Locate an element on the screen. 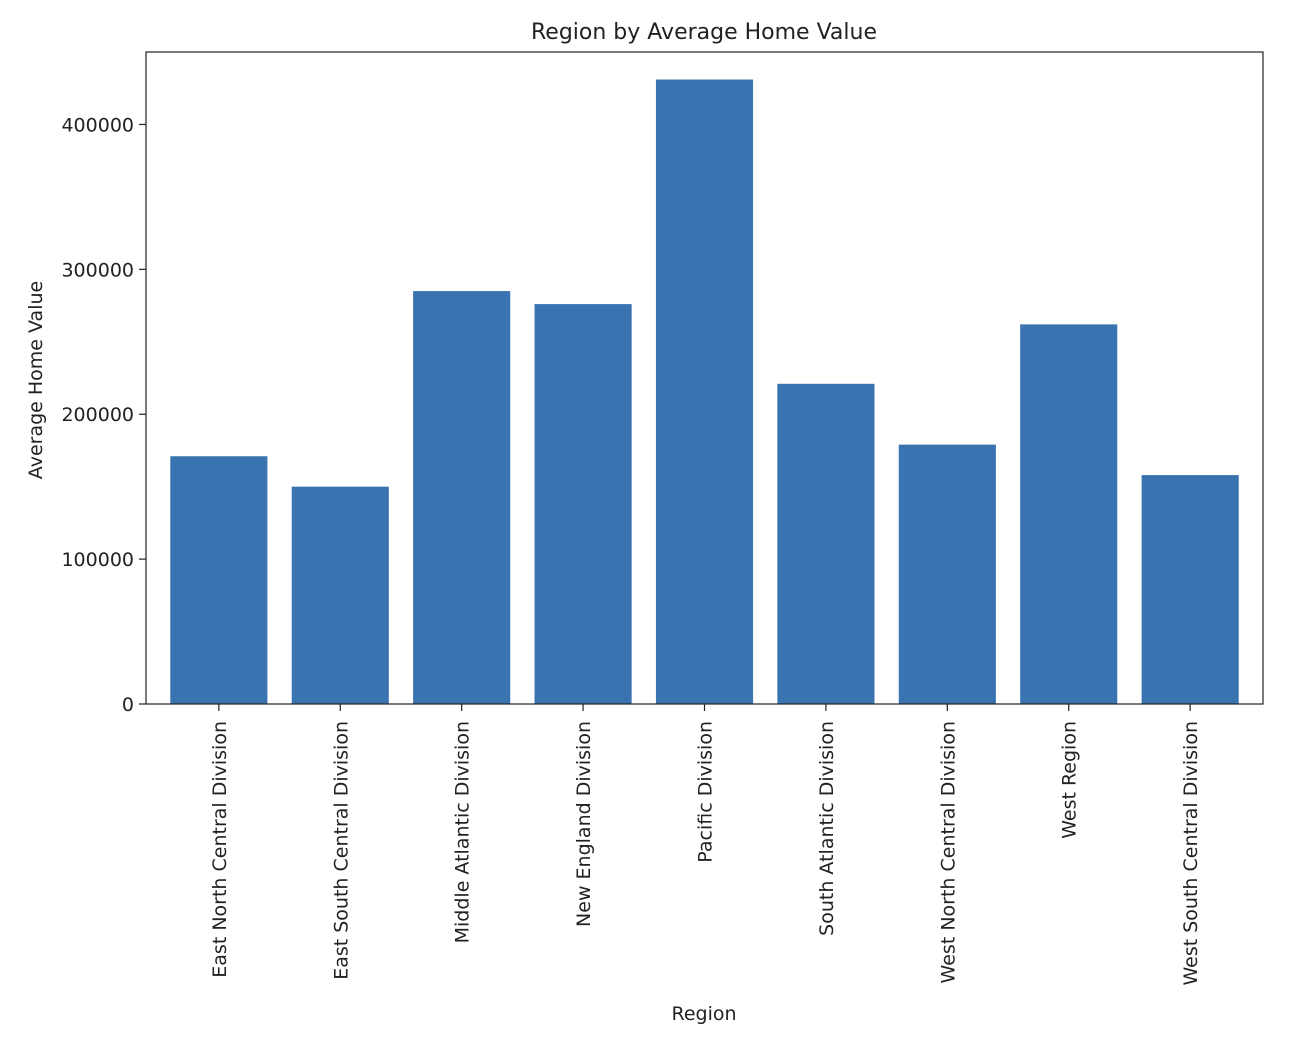  bar-pacific-division is located at coordinates (704, 391).